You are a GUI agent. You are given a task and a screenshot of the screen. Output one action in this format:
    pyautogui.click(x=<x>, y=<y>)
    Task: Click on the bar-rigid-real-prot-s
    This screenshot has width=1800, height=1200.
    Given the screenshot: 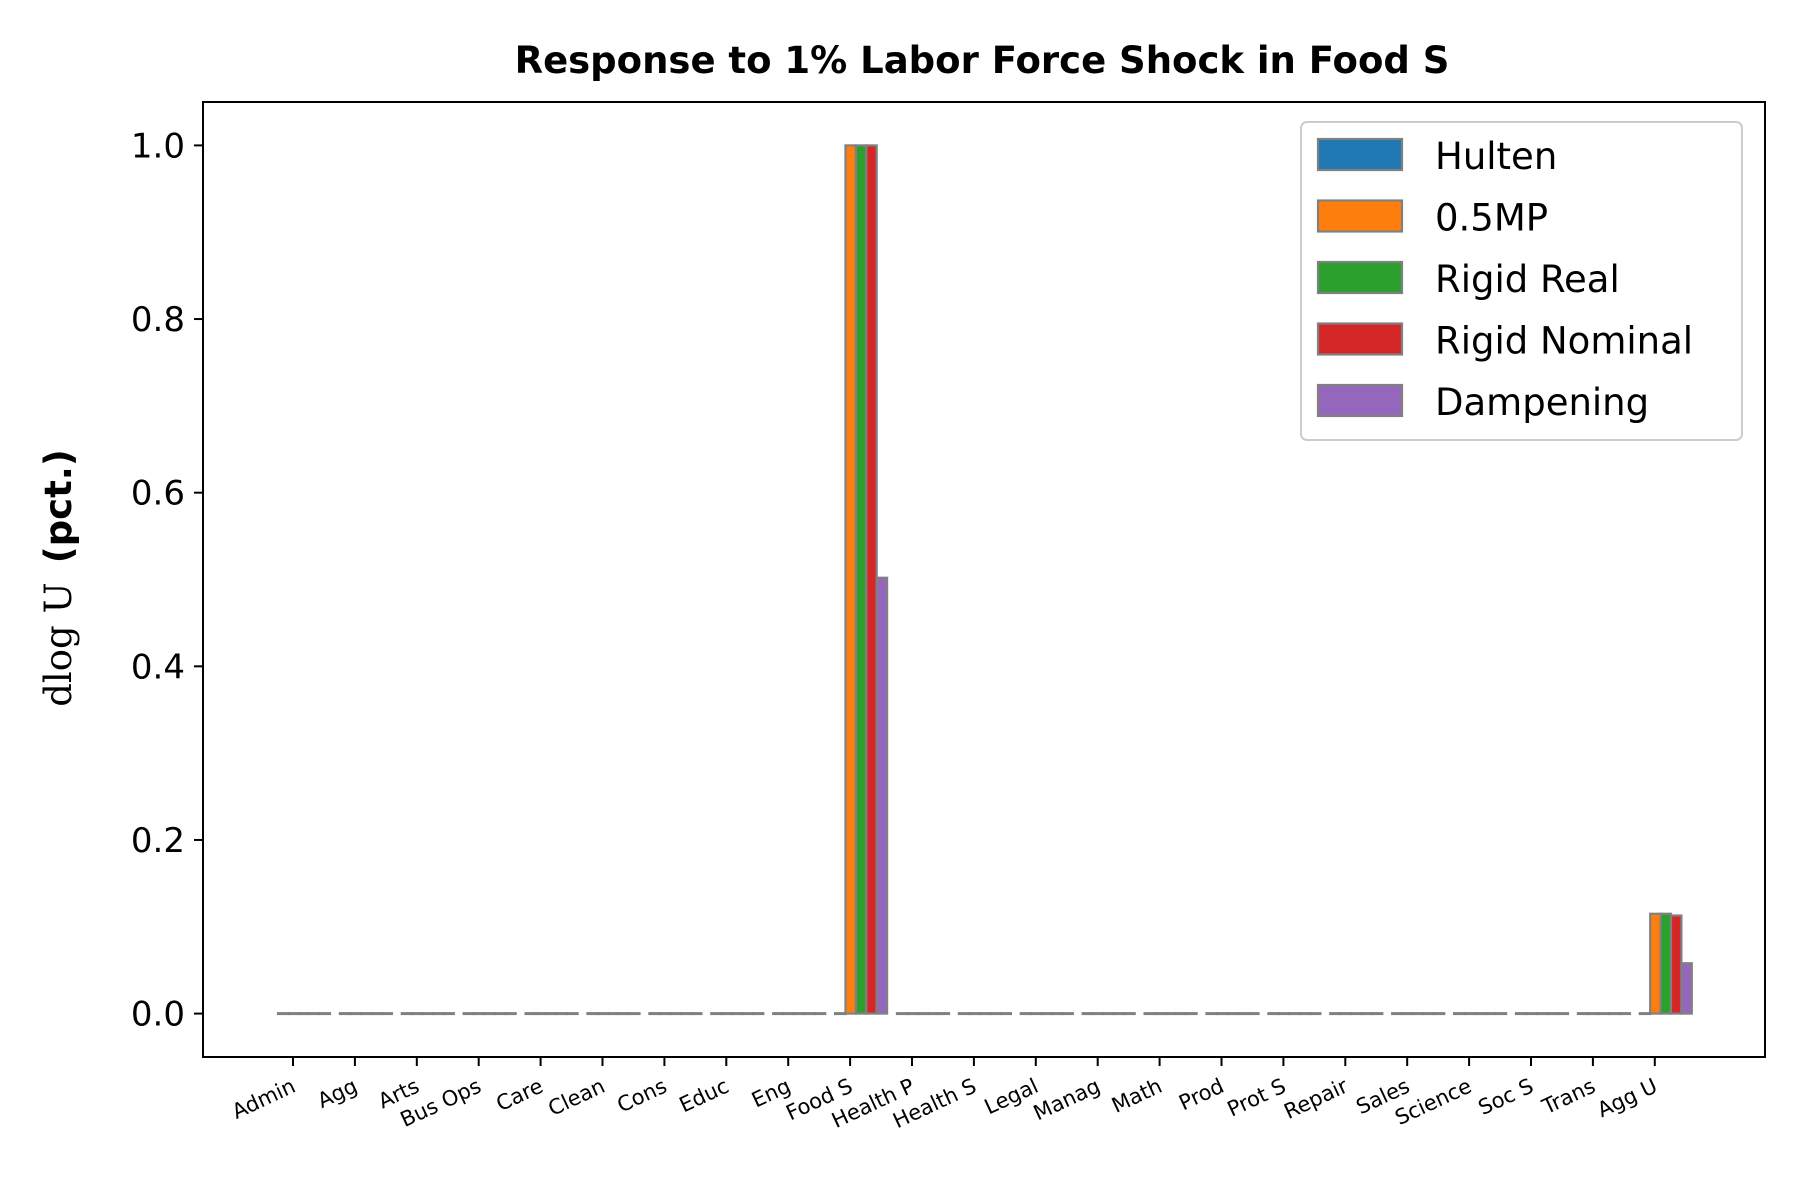 What is the action you would take?
    pyautogui.click(x=1294, y=1014)
    